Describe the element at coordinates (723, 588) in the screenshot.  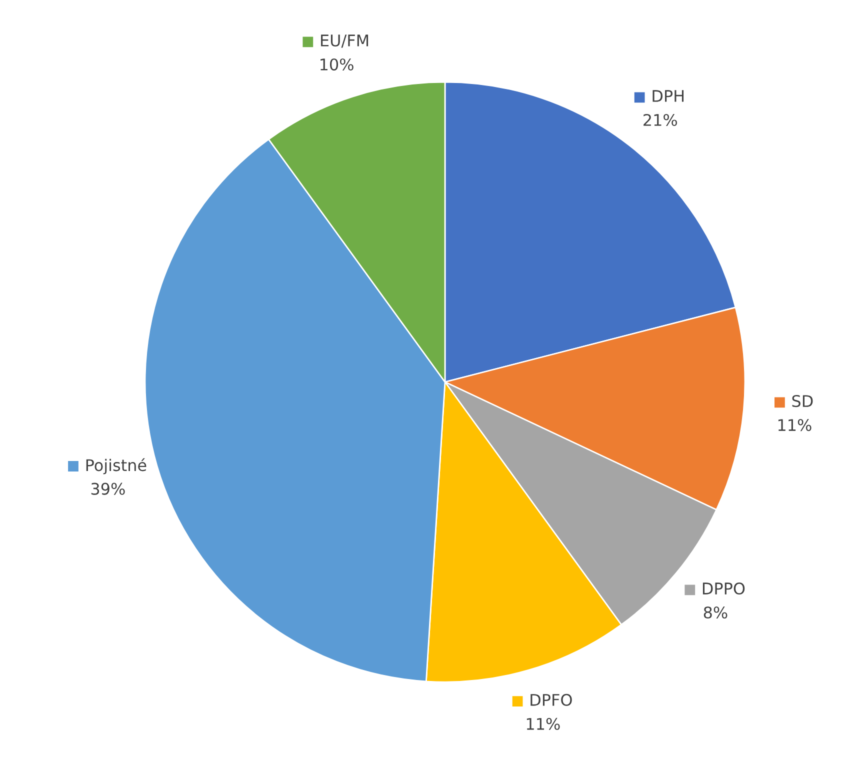
I see `legend-label: DPPO` at that location.